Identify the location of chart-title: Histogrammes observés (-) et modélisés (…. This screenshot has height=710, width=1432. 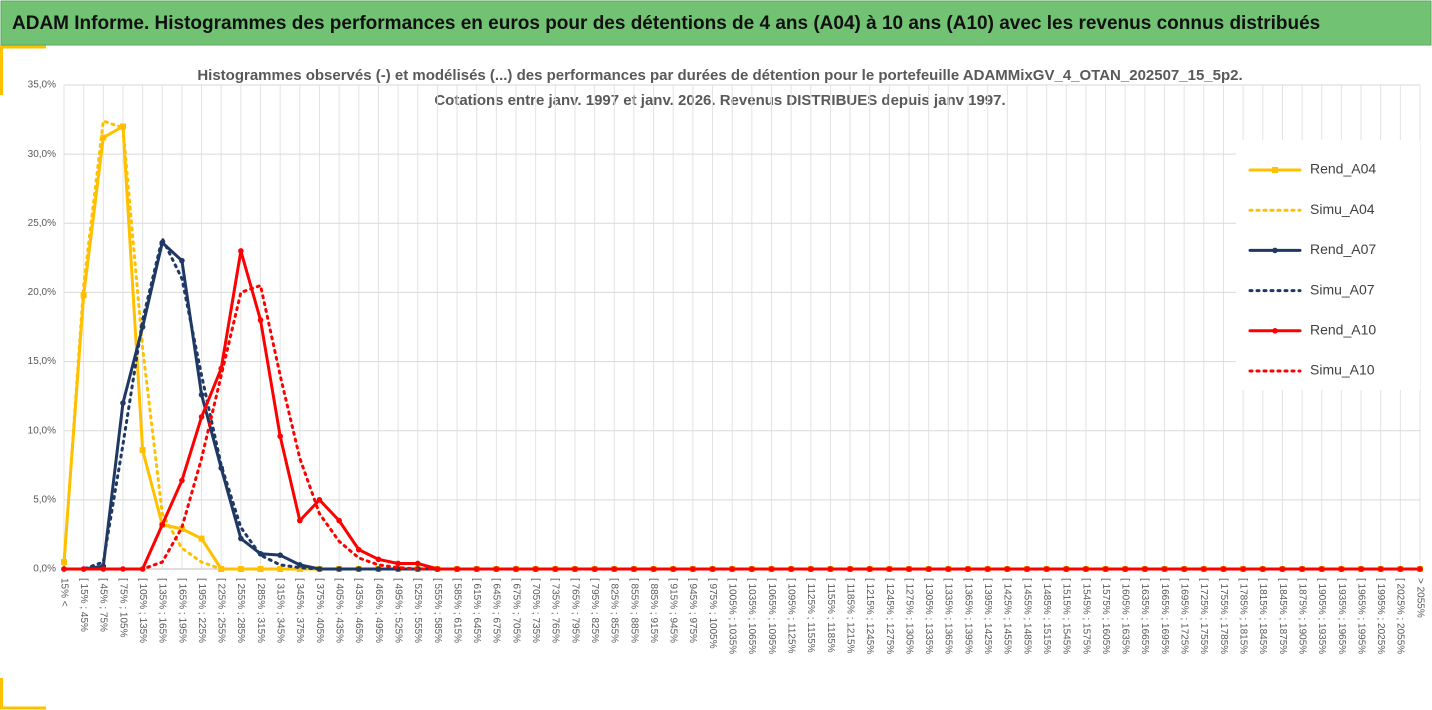
(719, 75).